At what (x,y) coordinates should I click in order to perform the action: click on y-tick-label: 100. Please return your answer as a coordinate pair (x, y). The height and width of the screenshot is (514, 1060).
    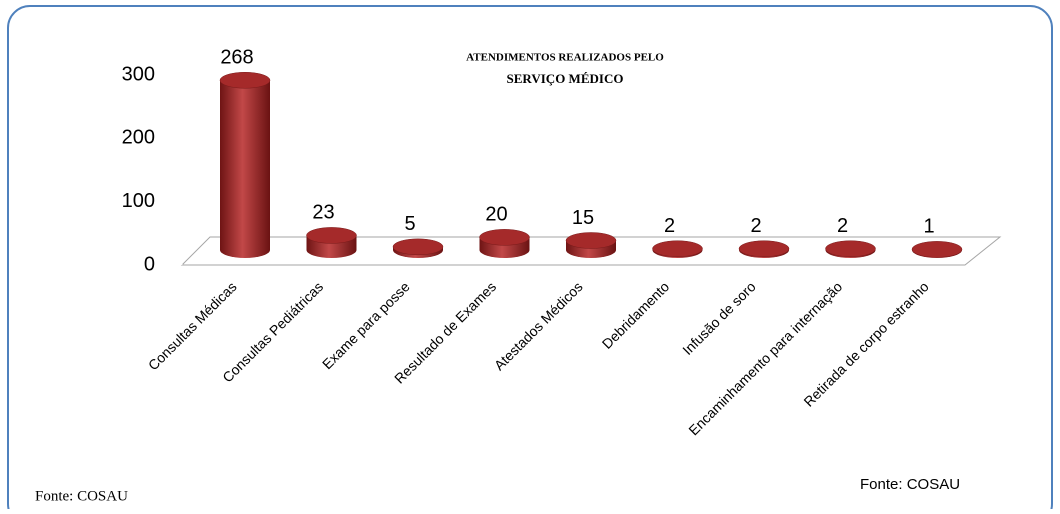
    Looking at the image, I should click on (138, 201).